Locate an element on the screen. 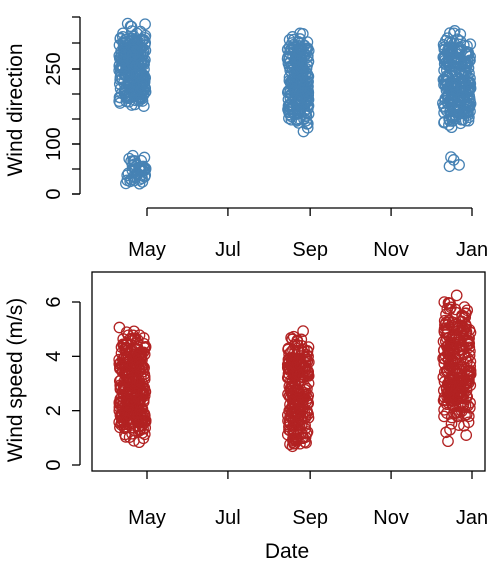 The image size is (499, 566). x-tick-label: Nov is located at coordinates (391, 250).